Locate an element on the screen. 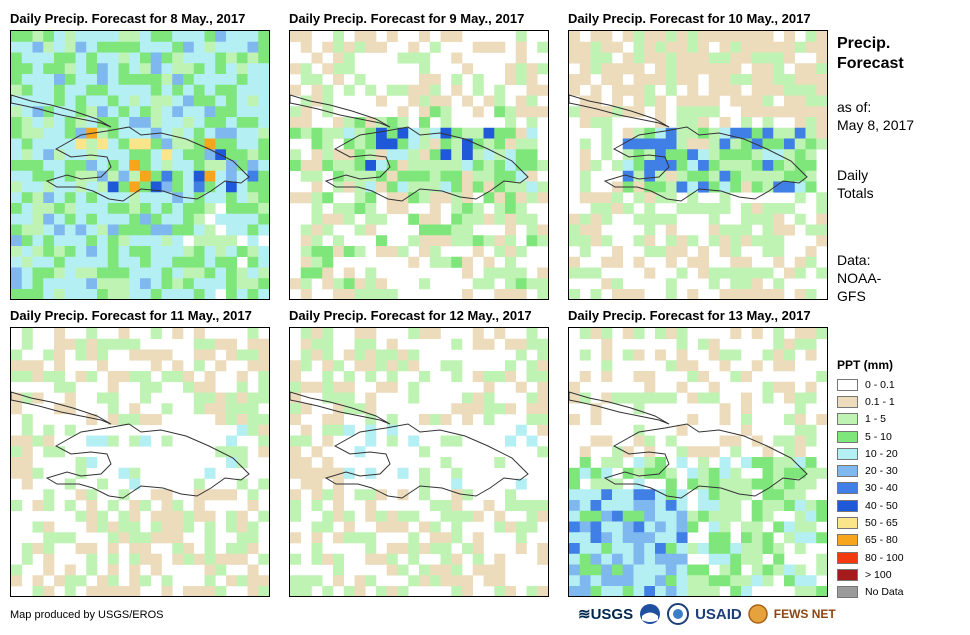 The height and width of the screenshot is (635, 970). legend-swatch is located at coordinates (847, 574).